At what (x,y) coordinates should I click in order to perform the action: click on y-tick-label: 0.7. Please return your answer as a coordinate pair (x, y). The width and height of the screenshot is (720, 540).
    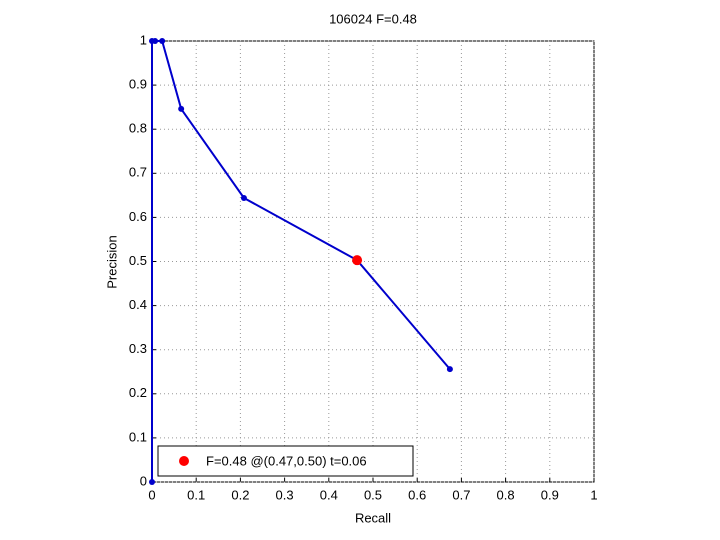
    Looking at the image, I should click on (138, 172).